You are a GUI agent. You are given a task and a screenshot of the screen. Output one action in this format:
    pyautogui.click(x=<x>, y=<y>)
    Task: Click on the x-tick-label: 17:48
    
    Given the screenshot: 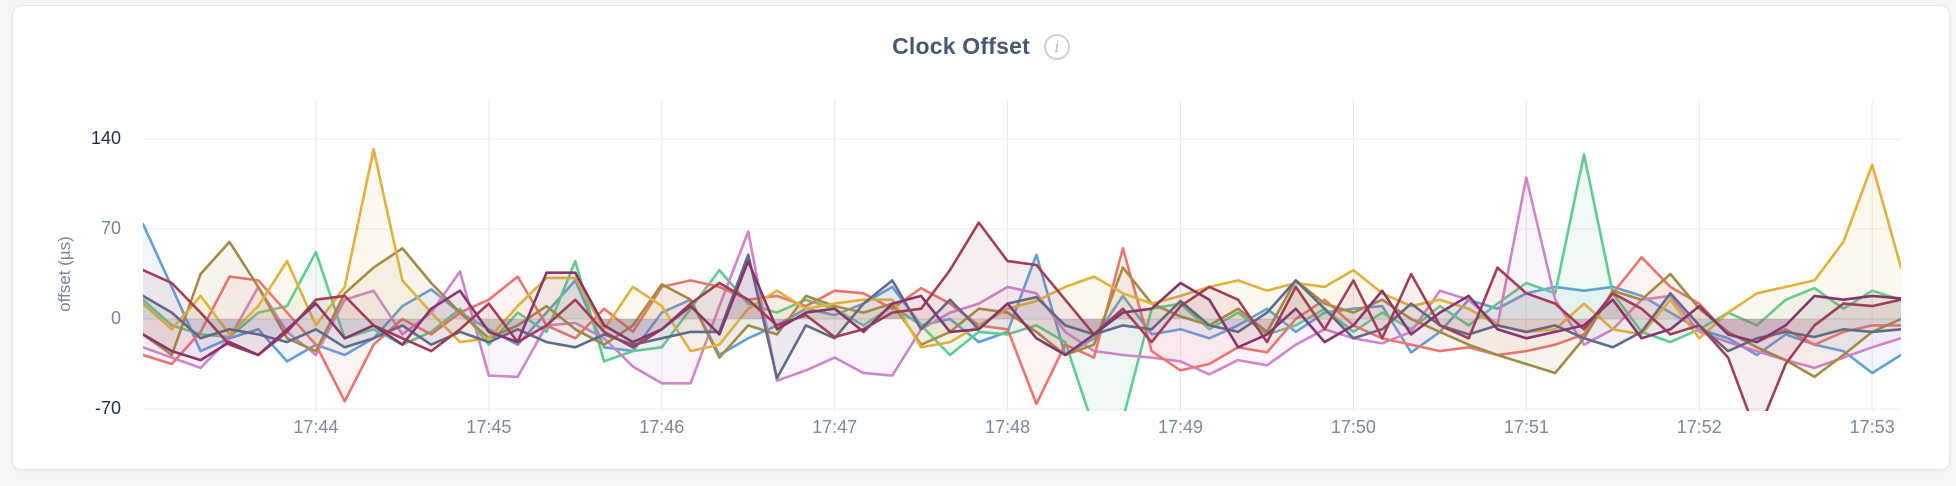 What is the action you would take?
    pyautogui.click(x=1008, y=427)
    